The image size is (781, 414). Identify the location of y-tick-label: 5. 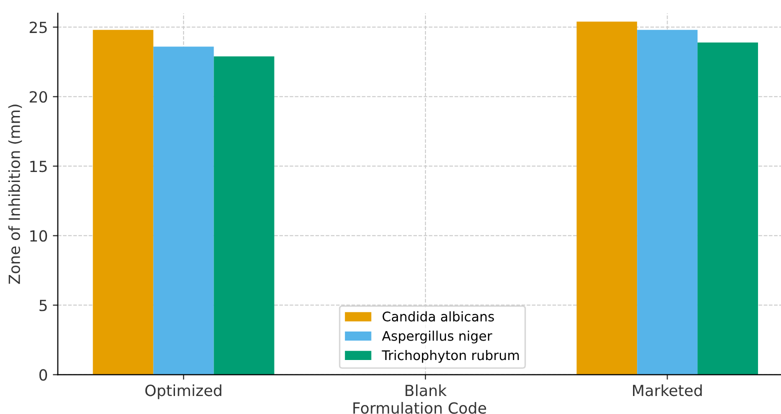
(43, 306).